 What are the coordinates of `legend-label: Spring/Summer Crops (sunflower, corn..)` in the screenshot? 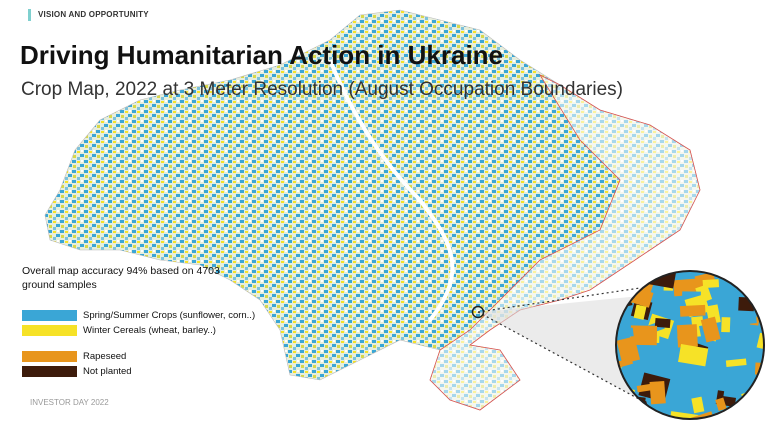 It's located at (169, 315).